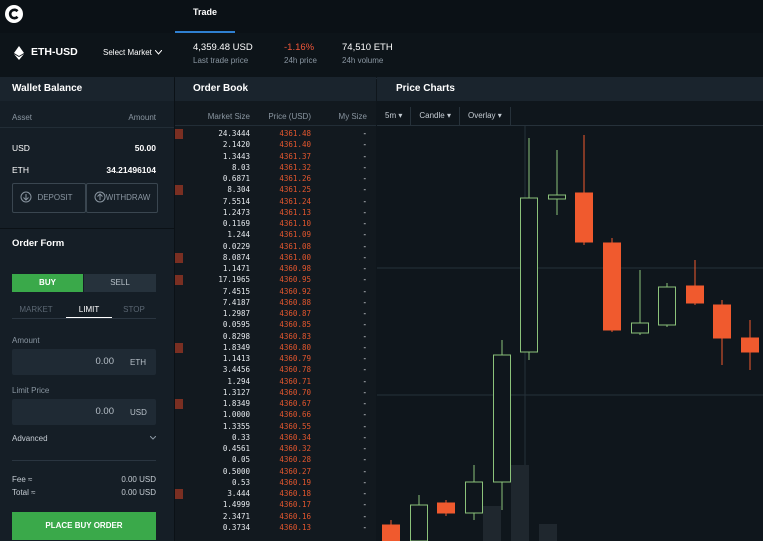  I want to click on market-size: 0.8298, so click(236, 336).